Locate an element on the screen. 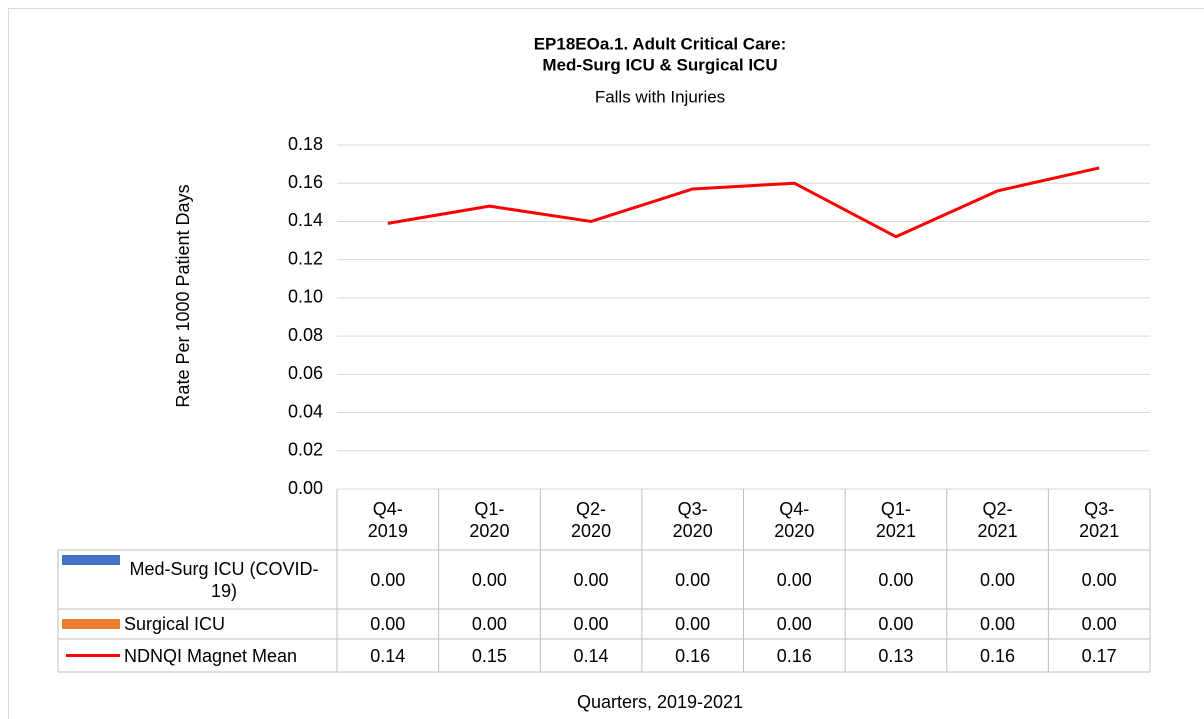  y-tick-label: 0.10 is located at coordinates (305, 297).